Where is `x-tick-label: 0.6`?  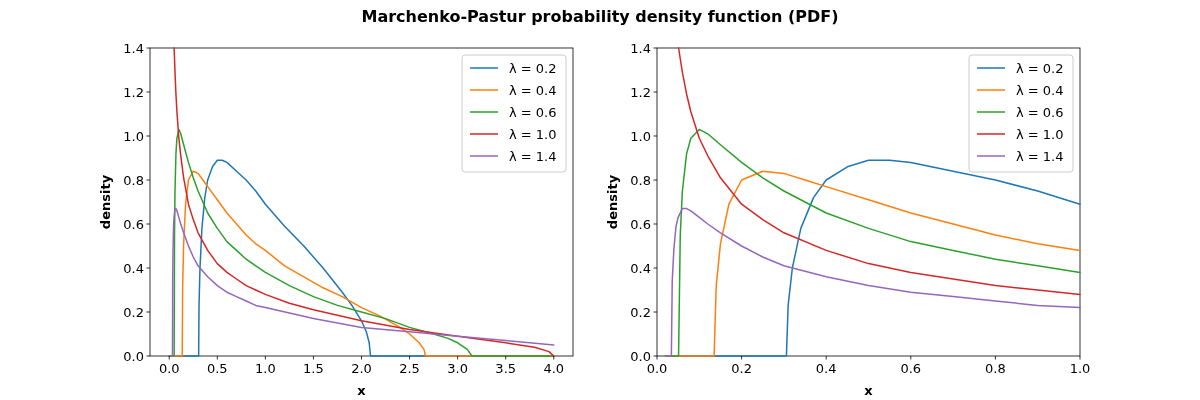
x-tick-label: 0.6 is located at coordinates (911, 368).